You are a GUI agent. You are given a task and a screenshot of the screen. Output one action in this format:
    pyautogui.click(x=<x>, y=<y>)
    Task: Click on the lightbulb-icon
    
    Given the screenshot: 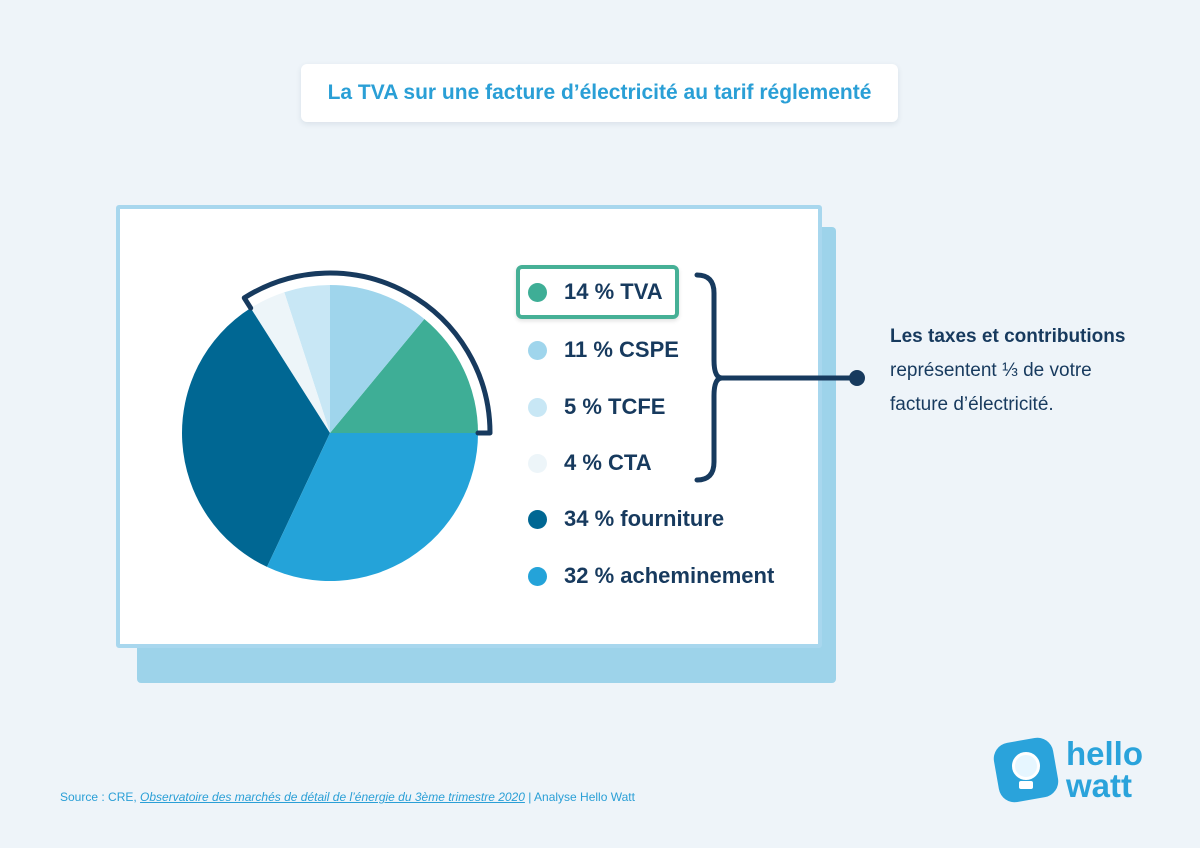 What is the action you would take?
    pyautogui.click(x=1026, y=766)
    